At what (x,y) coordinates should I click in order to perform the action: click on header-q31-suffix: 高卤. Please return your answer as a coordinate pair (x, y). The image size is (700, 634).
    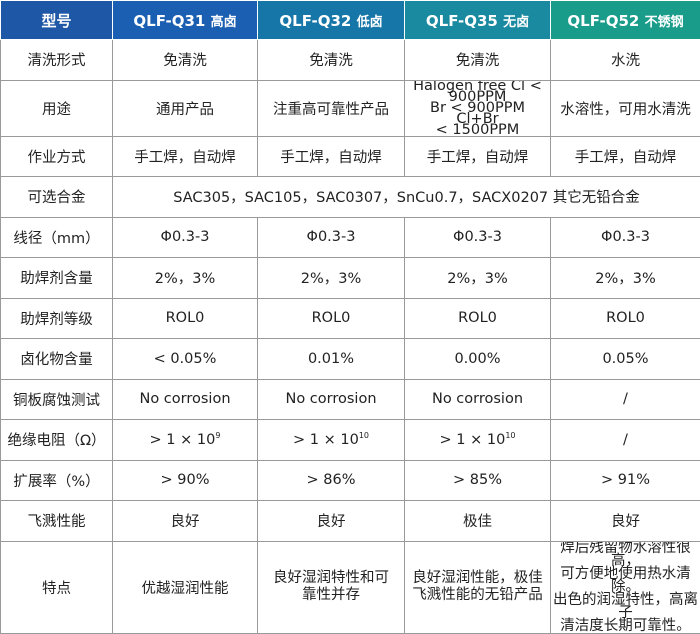
    Looking at the image, I should click on (224, 22).